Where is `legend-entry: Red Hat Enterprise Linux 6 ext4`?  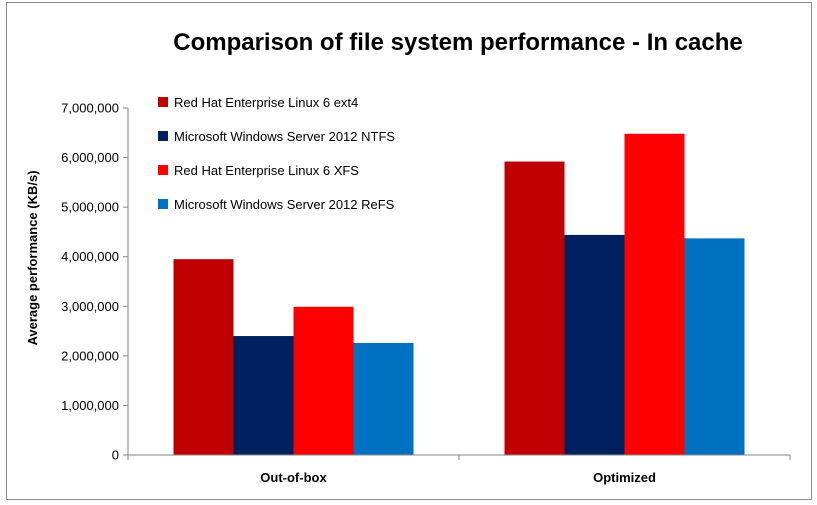
legend-entry: Red Hat Enterprise Linux 6 ext4 is located at coordinates (266, 102).